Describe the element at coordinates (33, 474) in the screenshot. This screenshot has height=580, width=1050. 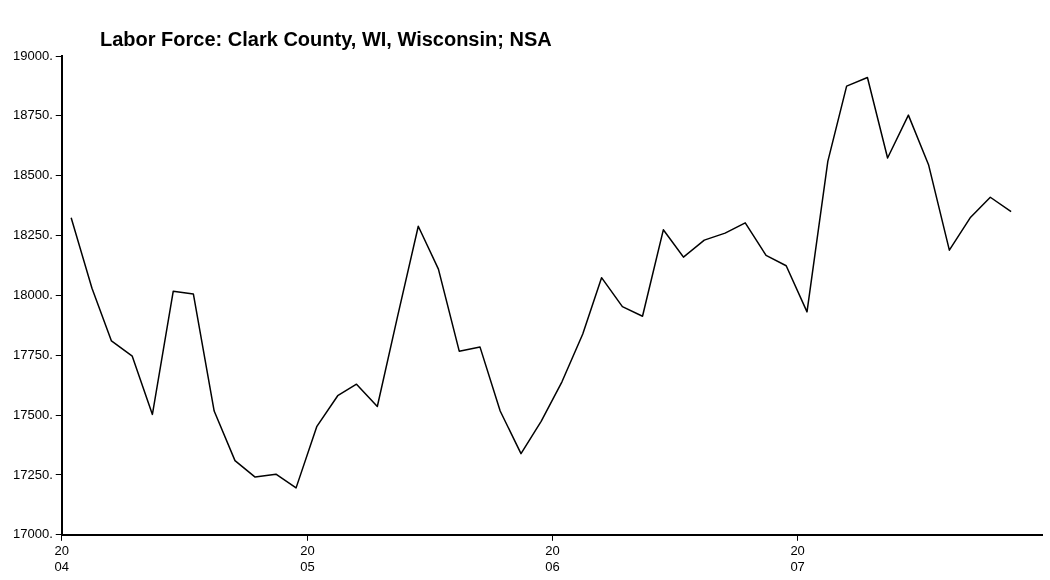
I see `y-tick-label: 17250.` at that location.